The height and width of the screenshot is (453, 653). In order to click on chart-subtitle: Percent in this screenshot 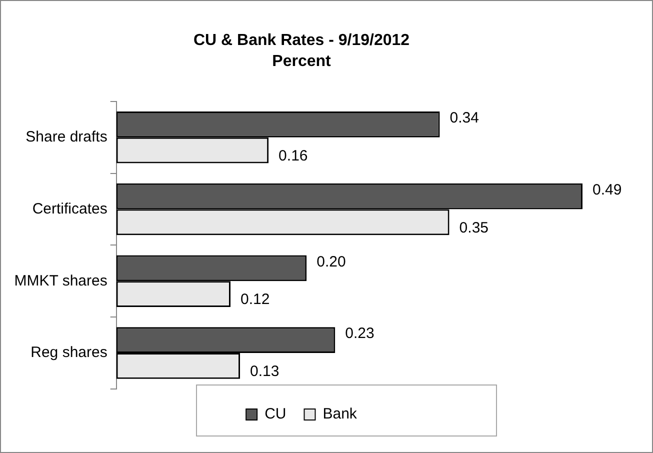, I will do `click(302, 61)`.